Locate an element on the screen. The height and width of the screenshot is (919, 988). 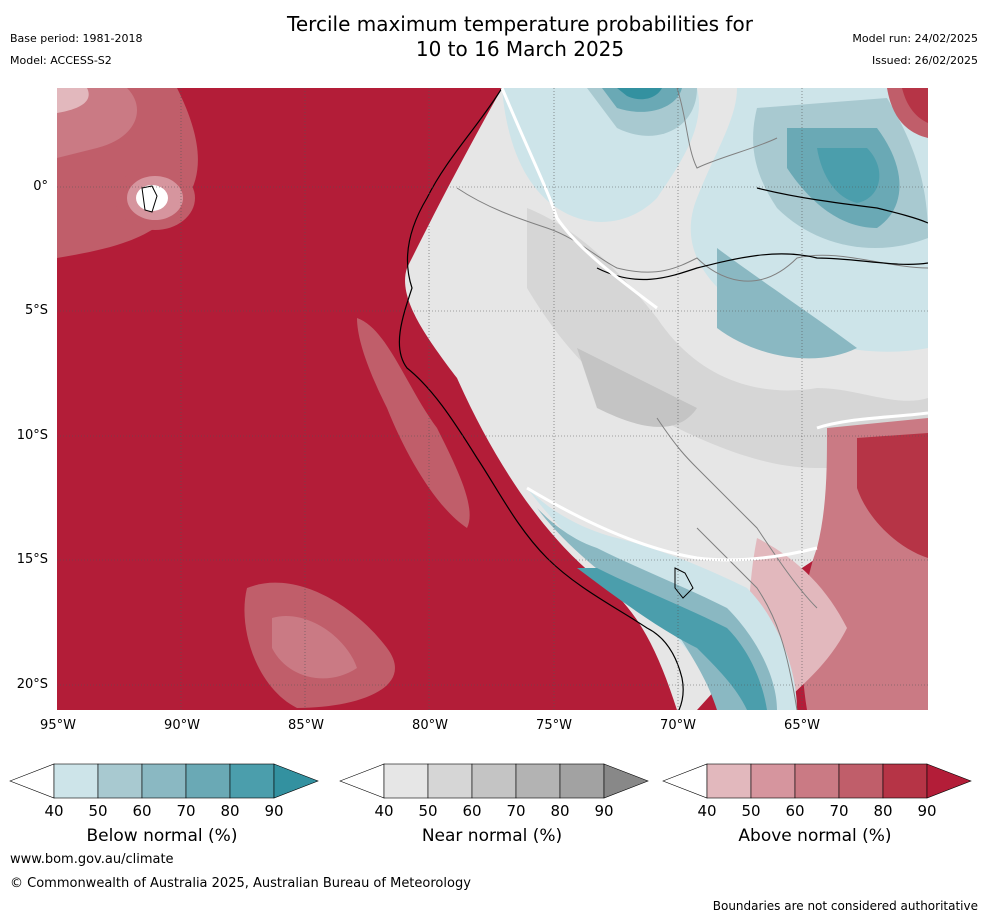
below-central-east is located at coordinates (787, 303).